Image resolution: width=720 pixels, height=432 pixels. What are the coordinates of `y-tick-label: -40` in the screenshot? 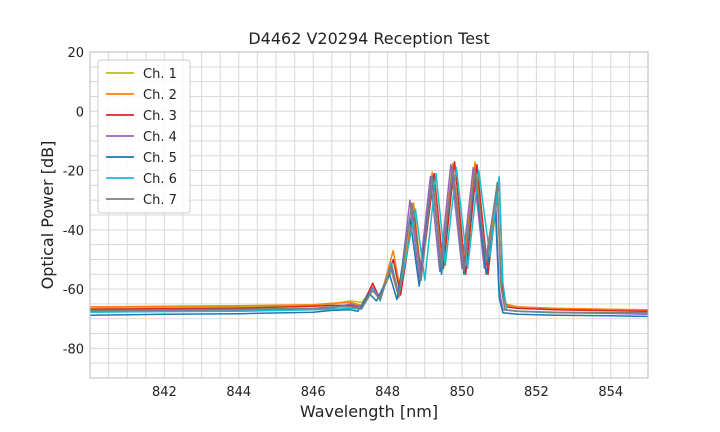 It's located at (73, 231).